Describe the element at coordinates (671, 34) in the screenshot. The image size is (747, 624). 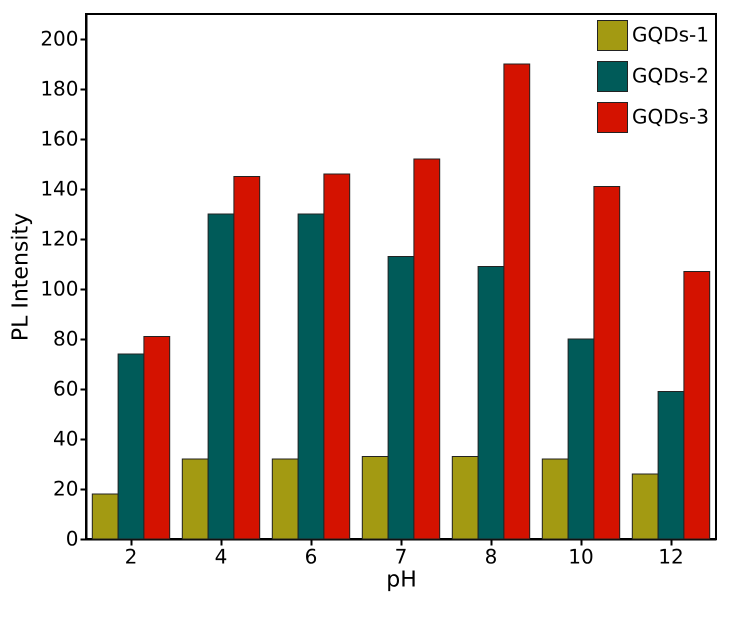
I see `legend-label: GQDs-1` at that location.